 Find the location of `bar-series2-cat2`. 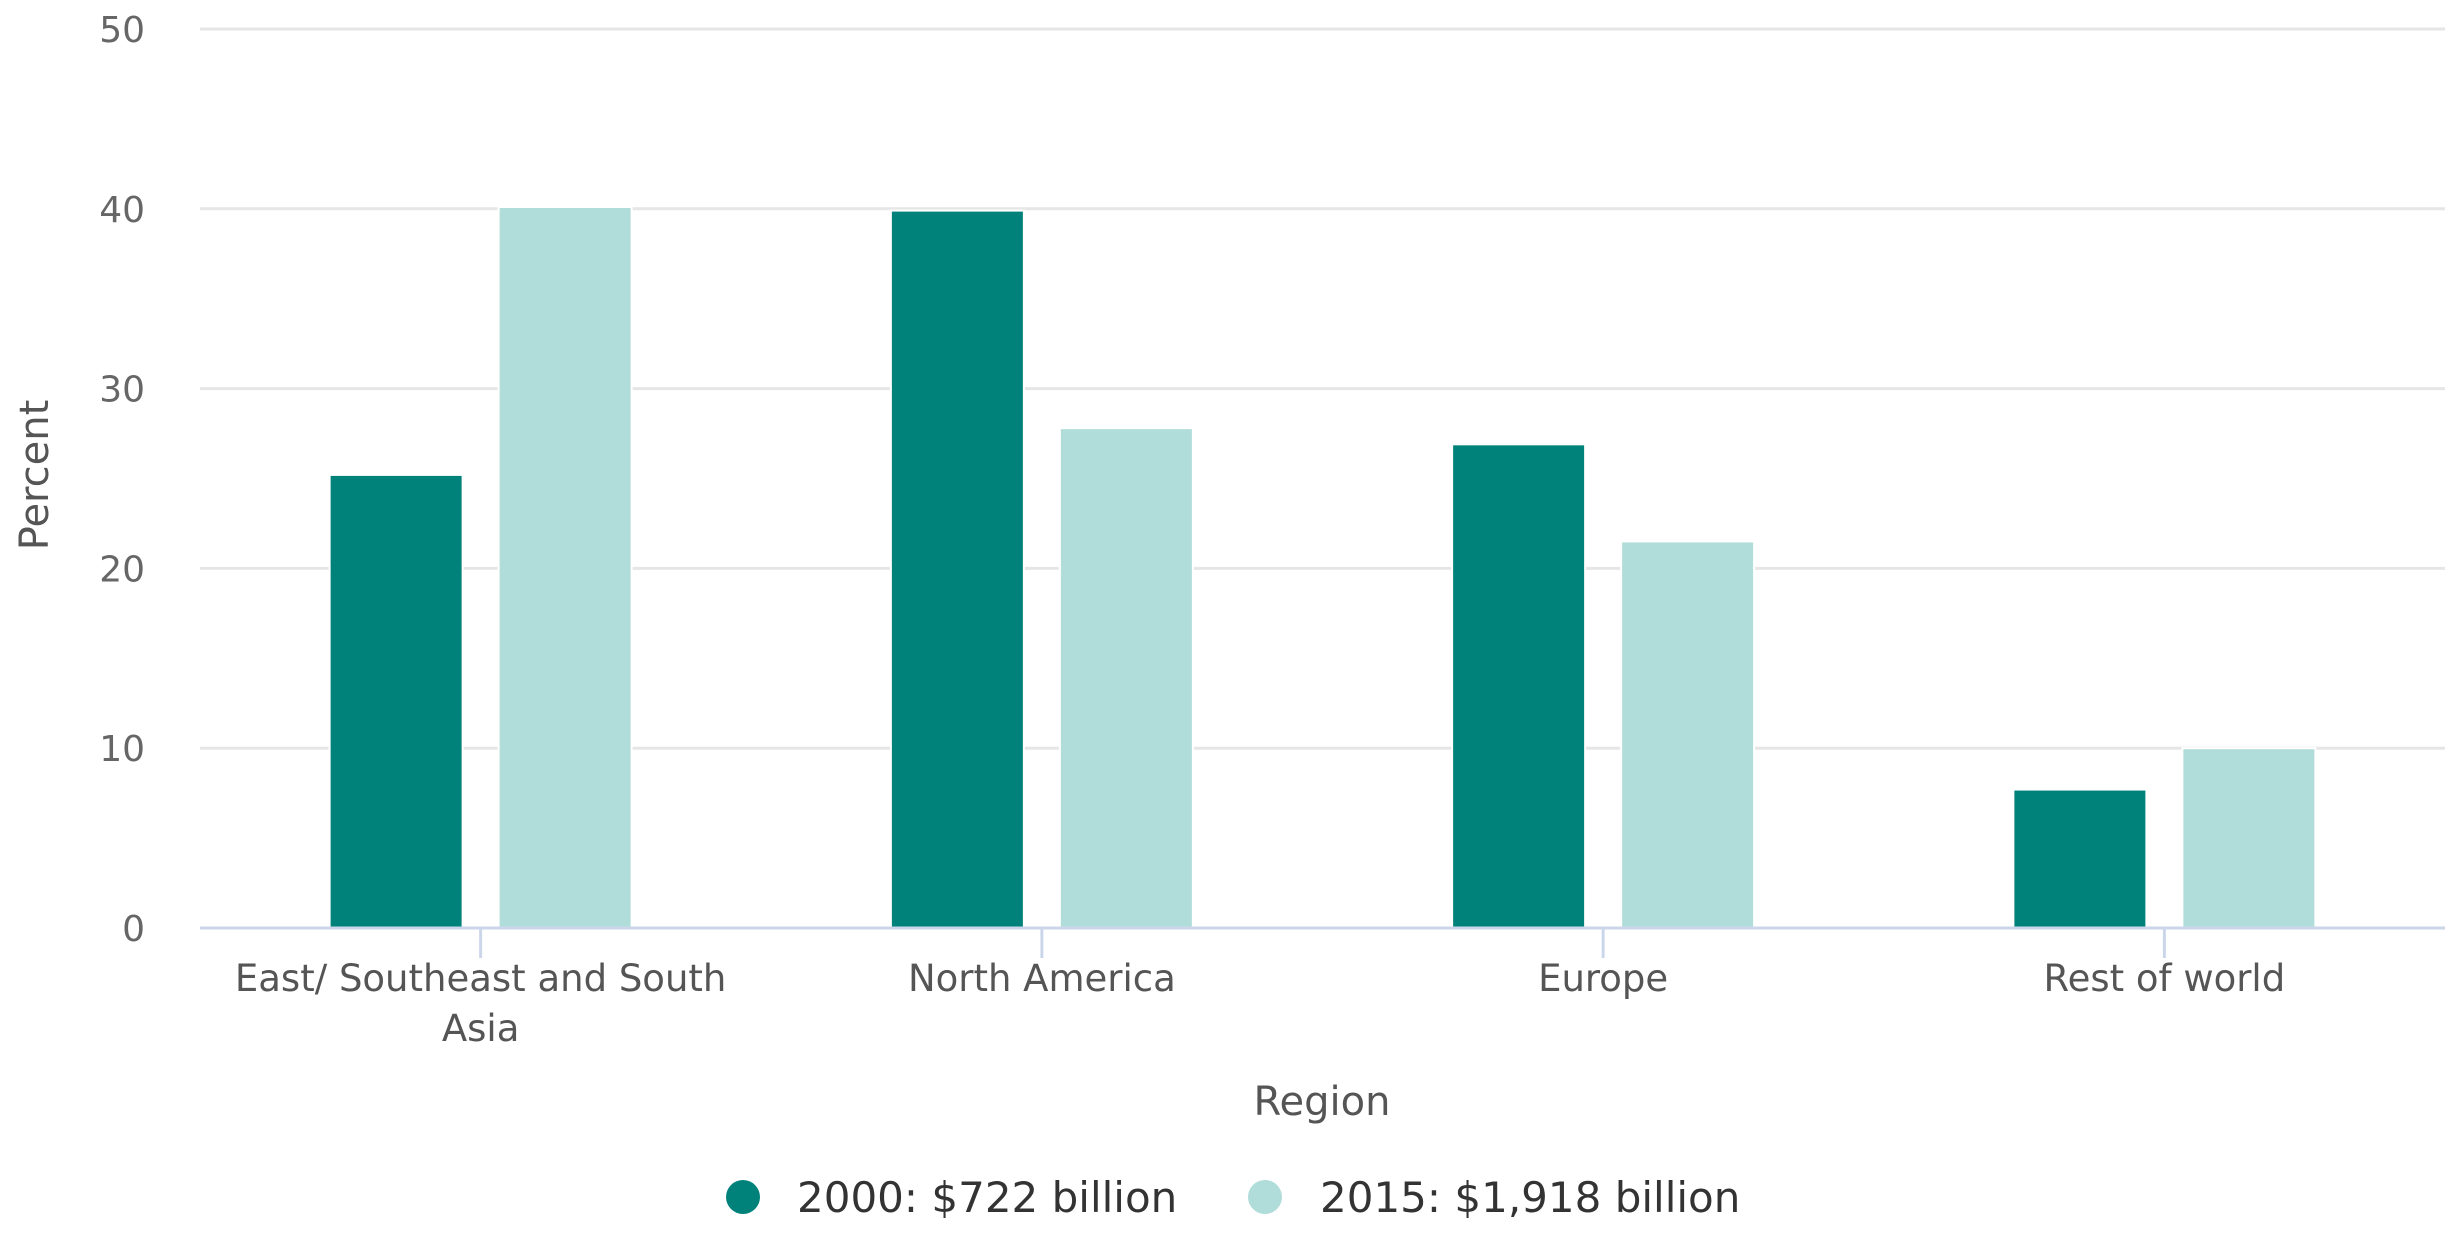

bar-series2-cat2 is located at coordinates (1126, 678).